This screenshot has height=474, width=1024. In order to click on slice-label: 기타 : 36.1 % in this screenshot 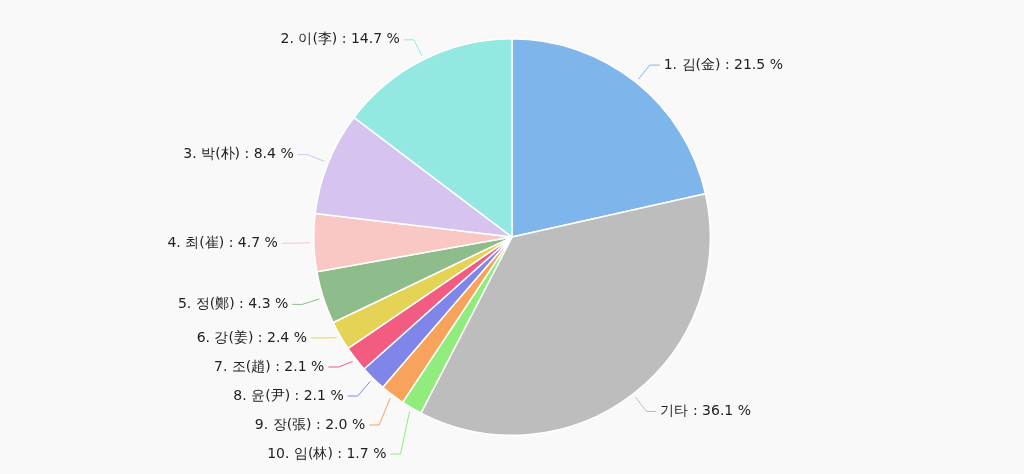, I will do `click(705, 410)`.